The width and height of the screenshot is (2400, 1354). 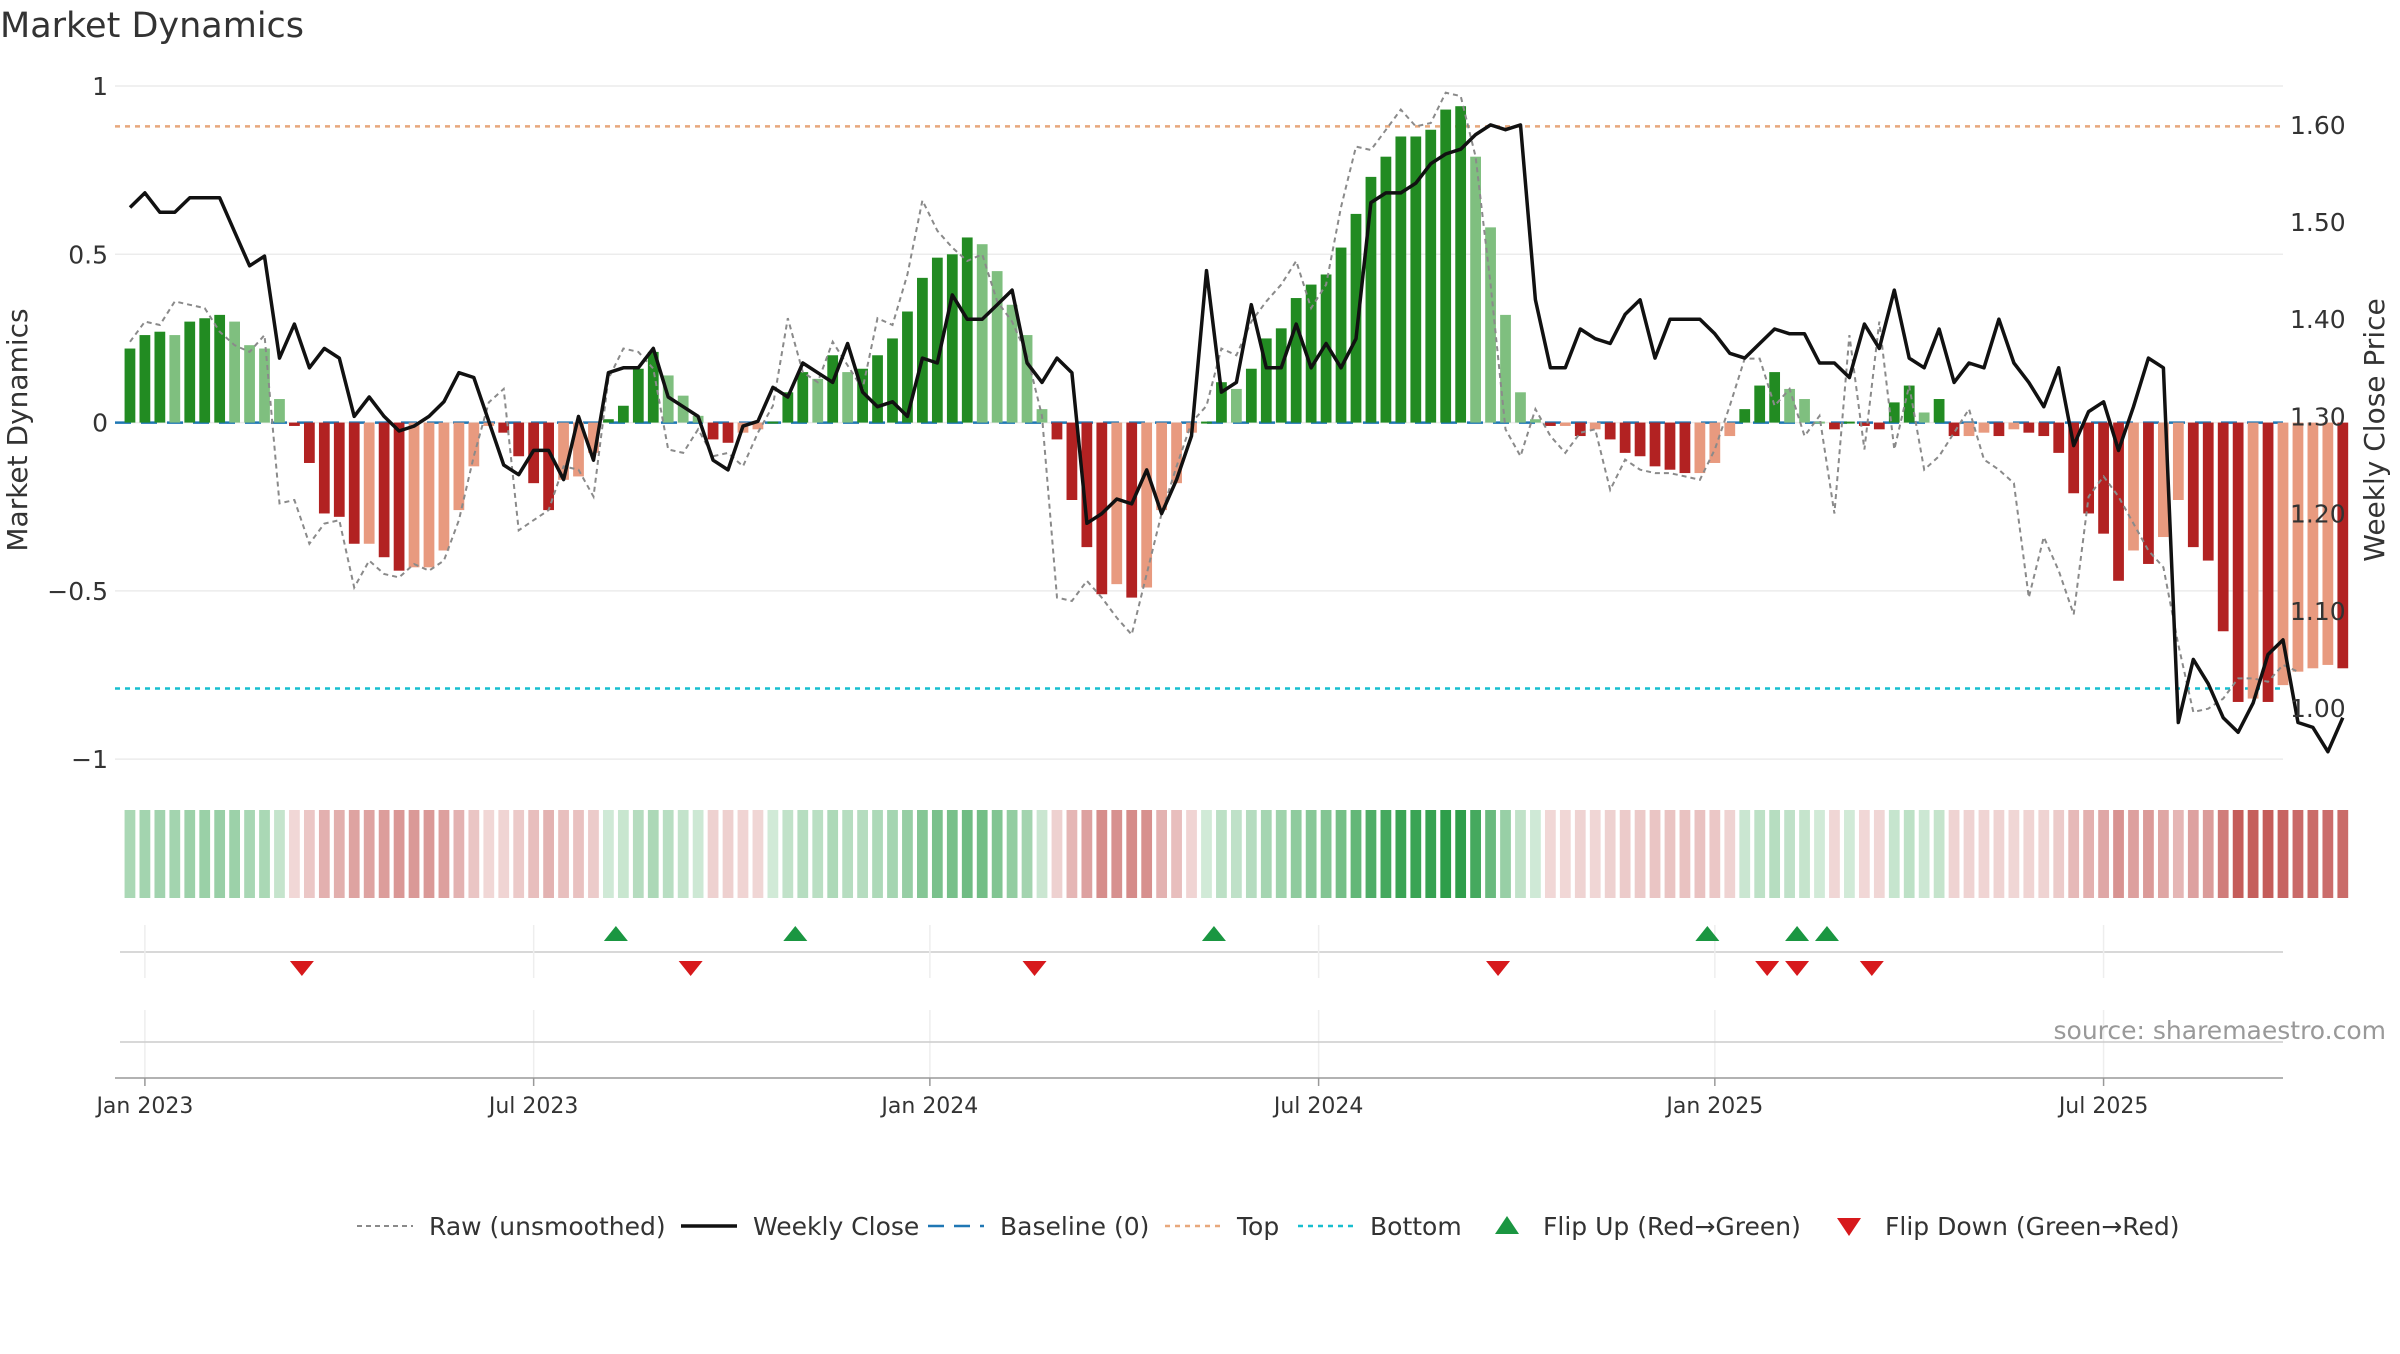 What do you see at coordinates (1713, 1106) in the screenshot?
I see `x-tick-label: Jan 2025` at bounding box center [1713, 1106].